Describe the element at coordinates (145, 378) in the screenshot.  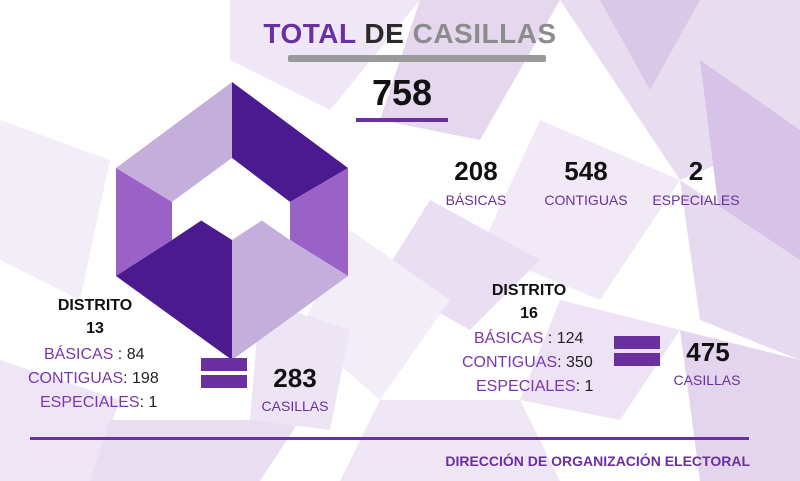
I see `row-value: 198` at that location.